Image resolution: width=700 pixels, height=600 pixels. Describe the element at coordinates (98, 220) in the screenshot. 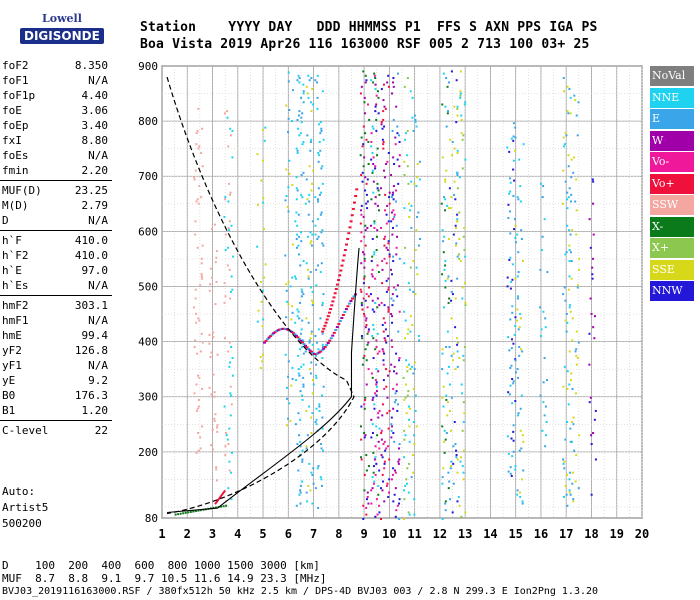

I see `param-value: N/A` at that location.